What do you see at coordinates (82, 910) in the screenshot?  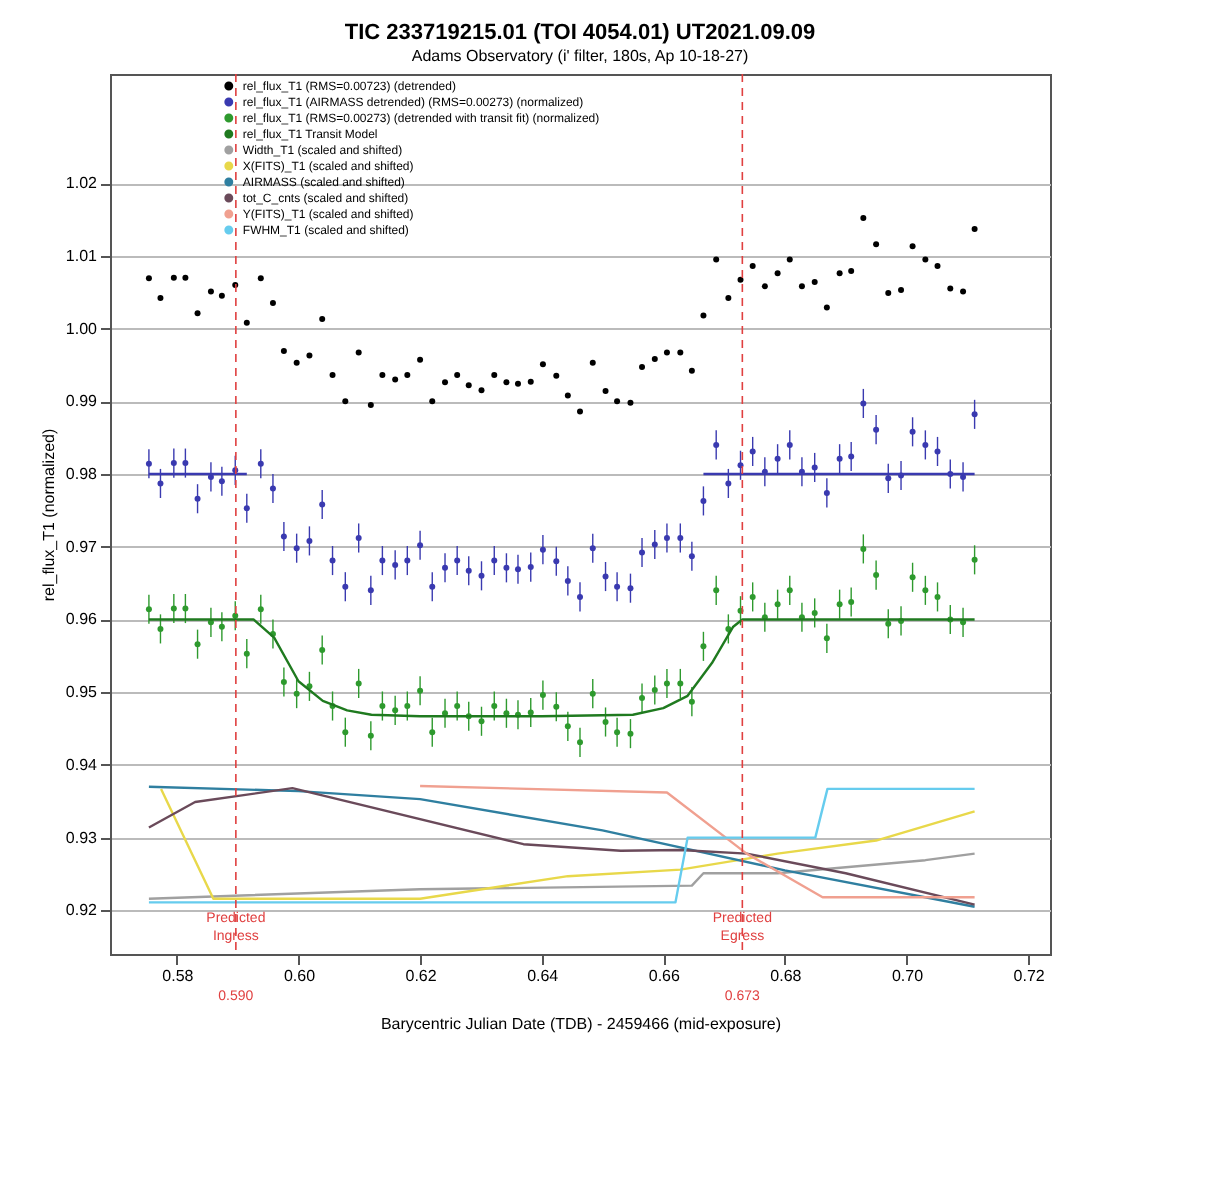 I see `y-tick-label: 0.92` at bounding box center [82, 910].